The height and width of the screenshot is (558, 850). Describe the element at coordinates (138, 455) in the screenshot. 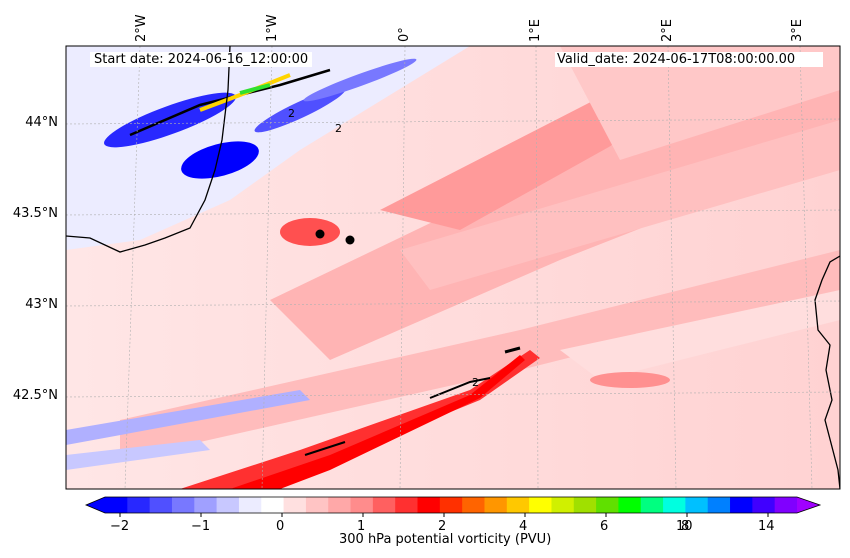

I see `low-pv-streak` at that location.